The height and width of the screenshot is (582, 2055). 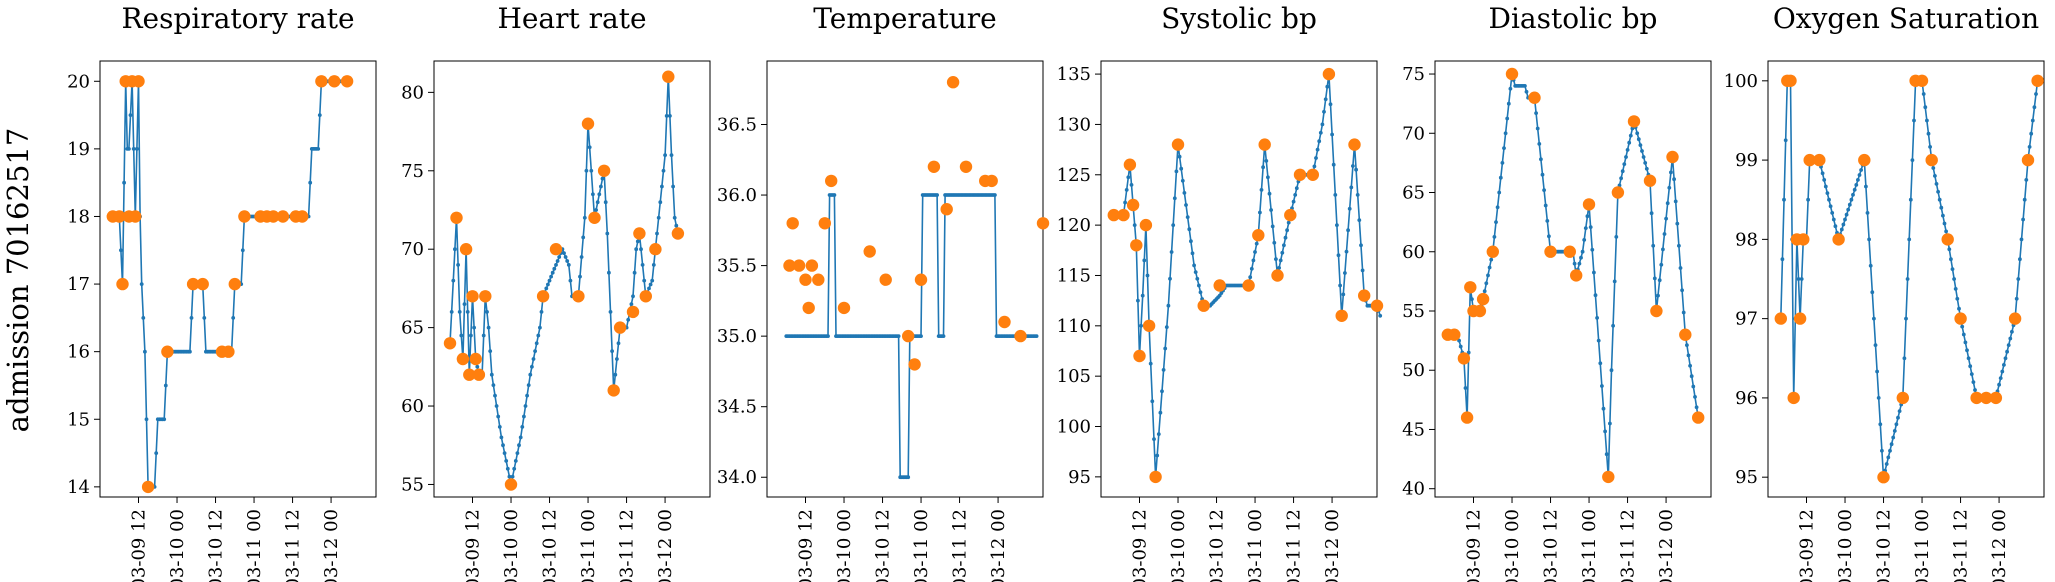 I want to click on y-tick-label: 15, so click(x=78, y=419).